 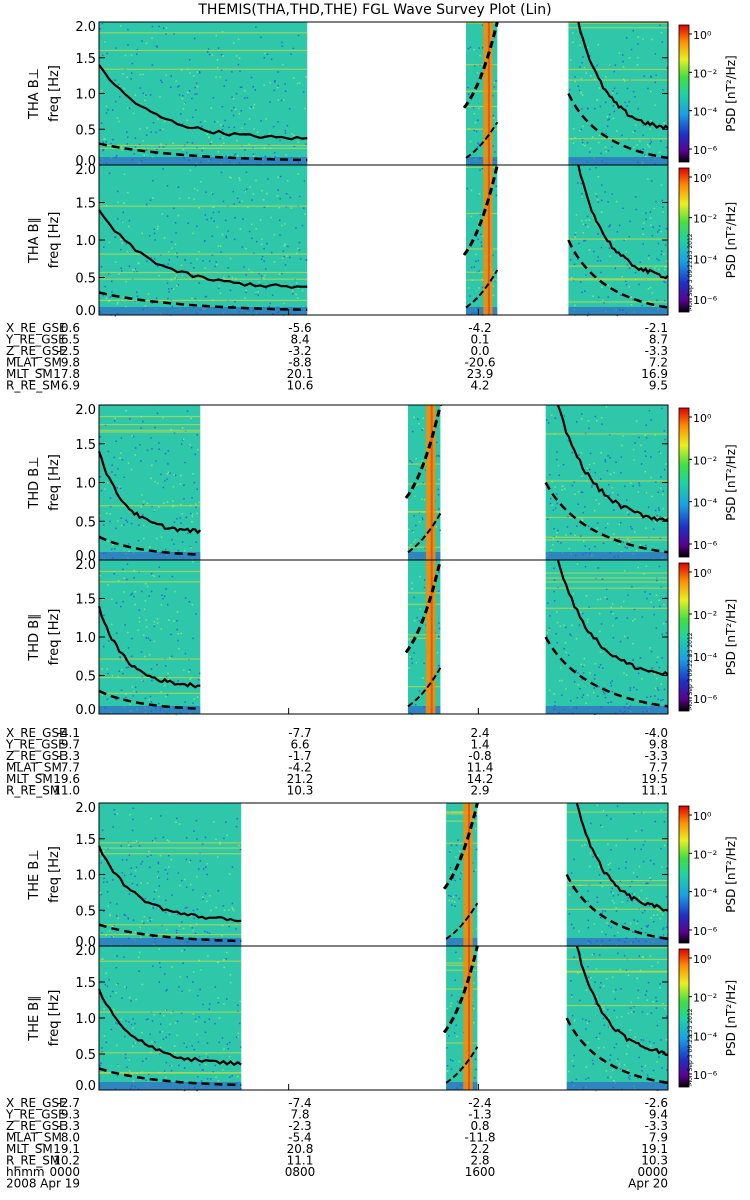 What do you see at coordinates (29, 779) in the screenshot?
I see `ephemeris-label: MLT_SM` at bounding box center [29, 779].